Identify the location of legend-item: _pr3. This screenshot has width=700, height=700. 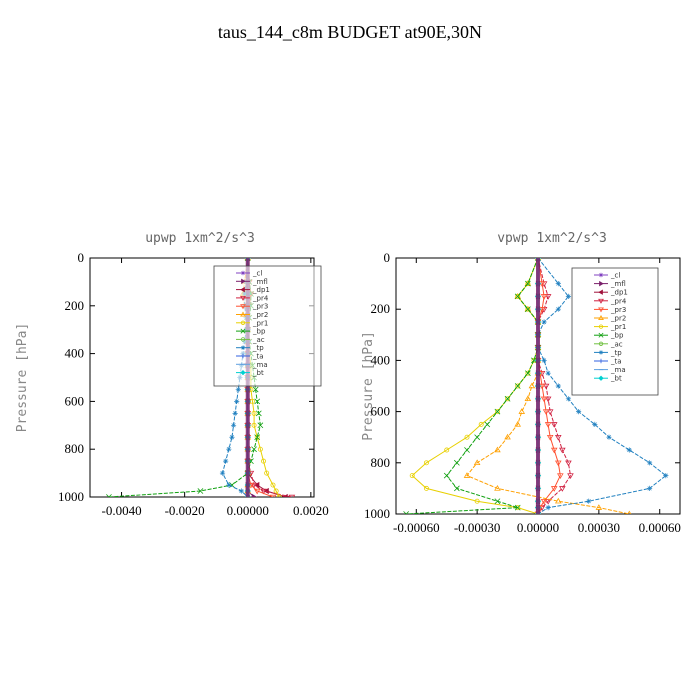
(610, 310).